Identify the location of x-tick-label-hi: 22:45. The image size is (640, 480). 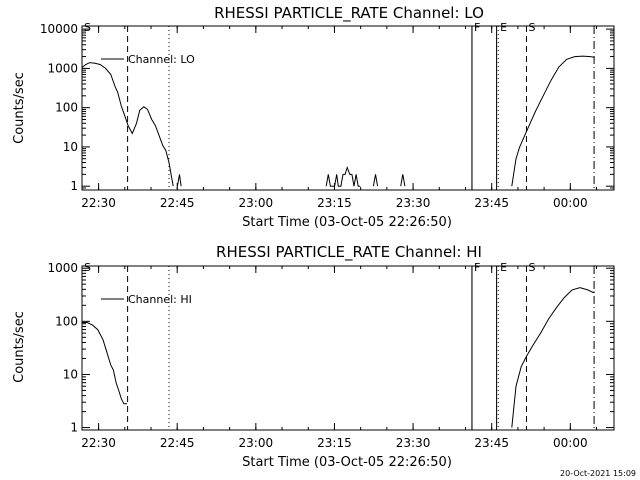
(177, 443).